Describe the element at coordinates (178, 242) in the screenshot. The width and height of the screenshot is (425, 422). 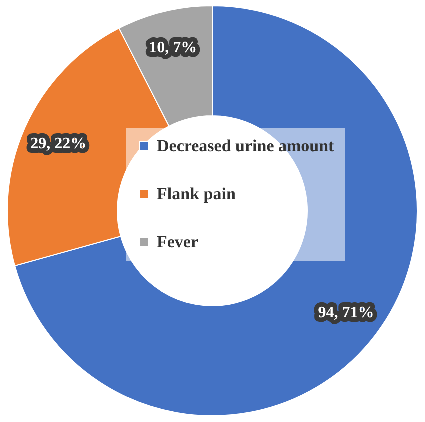
I see `legend-label: Fever` at that location.